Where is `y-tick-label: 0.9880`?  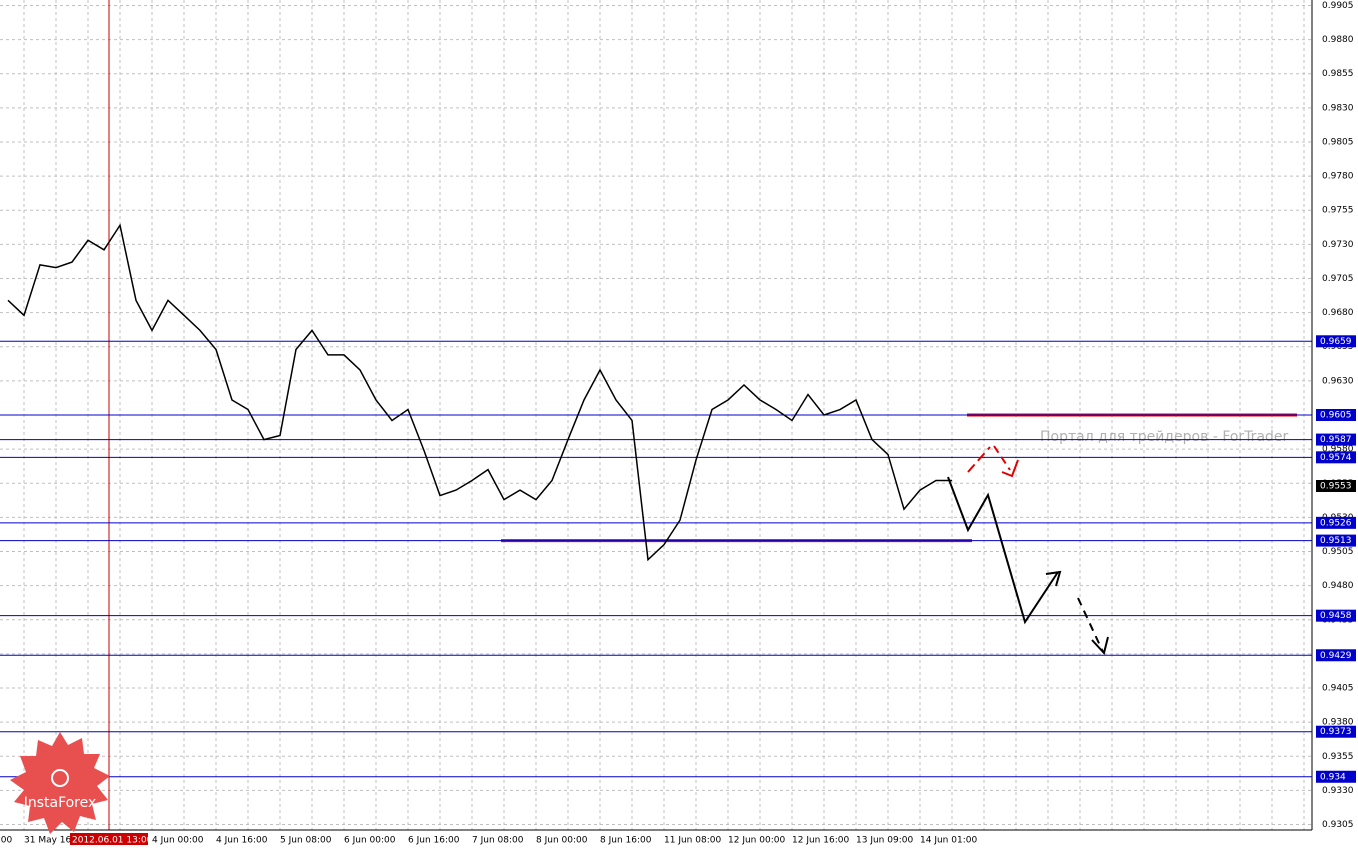 y-tick-label: 0.9880 is located at coordinates (1338, 40).